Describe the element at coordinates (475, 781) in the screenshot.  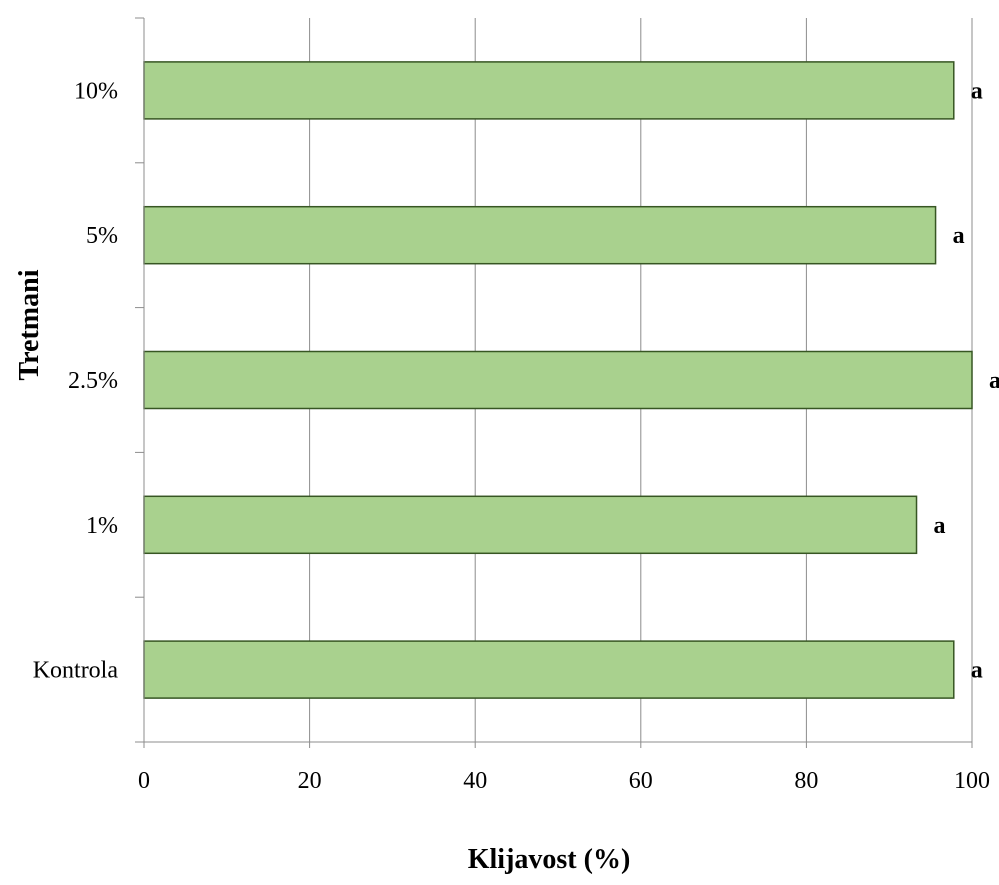
I see `x-tick-label: 40` at that location.